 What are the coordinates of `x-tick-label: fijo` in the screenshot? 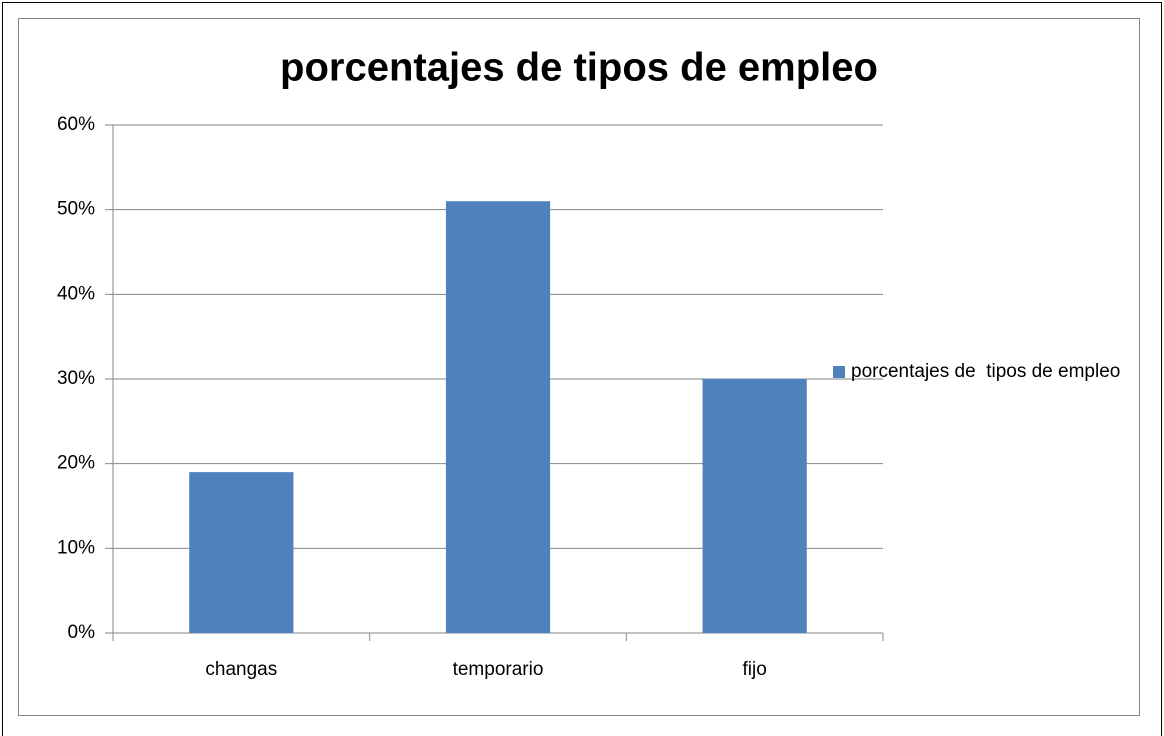 It's located at (755, 669).